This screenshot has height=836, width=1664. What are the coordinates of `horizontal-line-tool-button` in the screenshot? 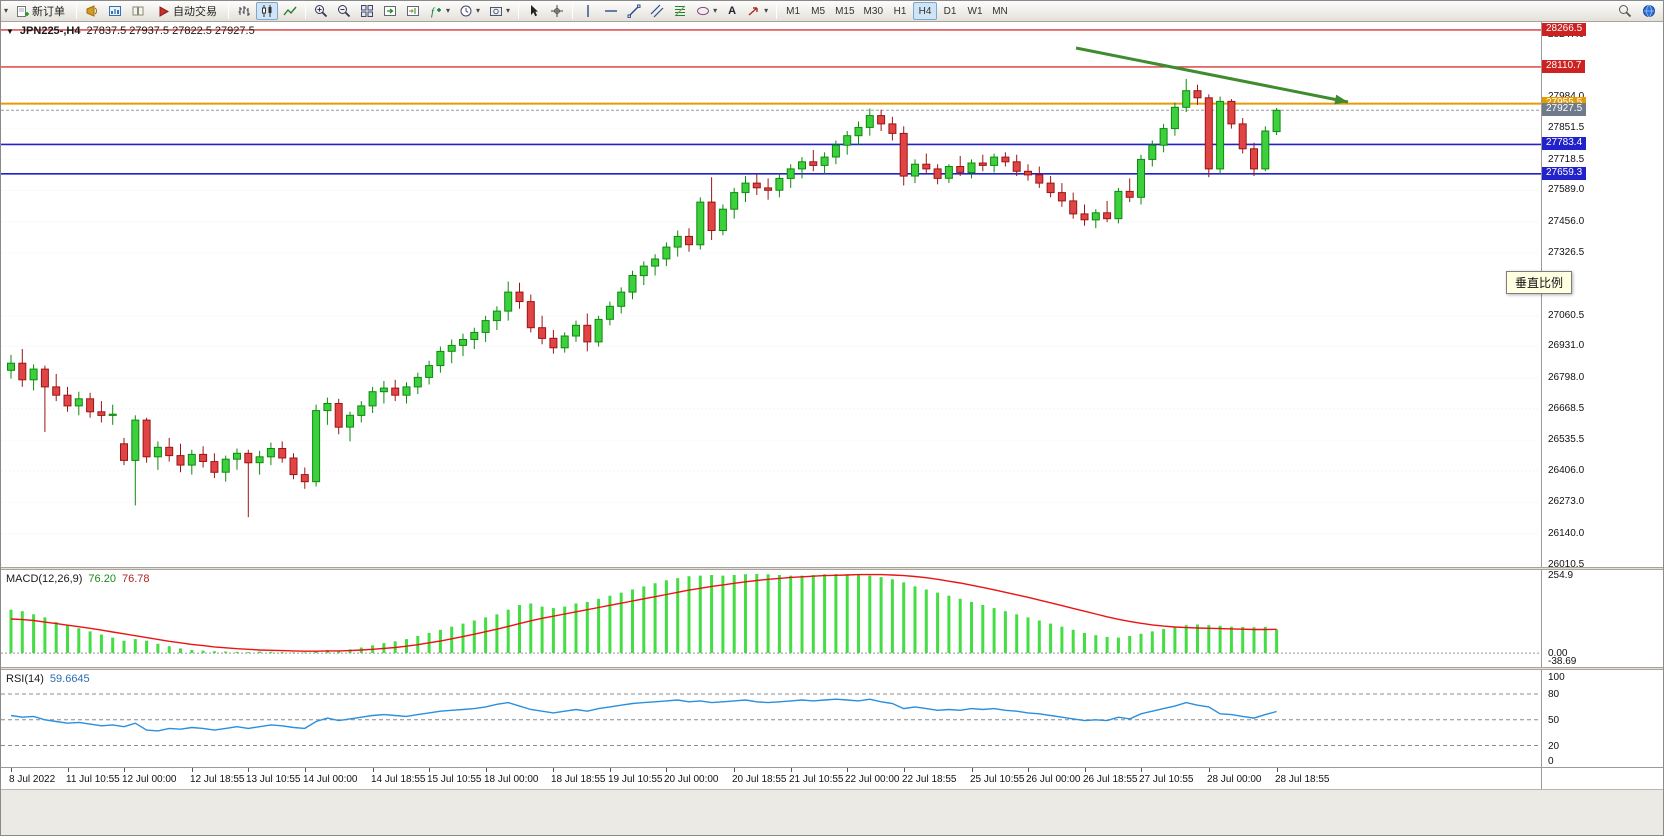 It's located at (611, 11).